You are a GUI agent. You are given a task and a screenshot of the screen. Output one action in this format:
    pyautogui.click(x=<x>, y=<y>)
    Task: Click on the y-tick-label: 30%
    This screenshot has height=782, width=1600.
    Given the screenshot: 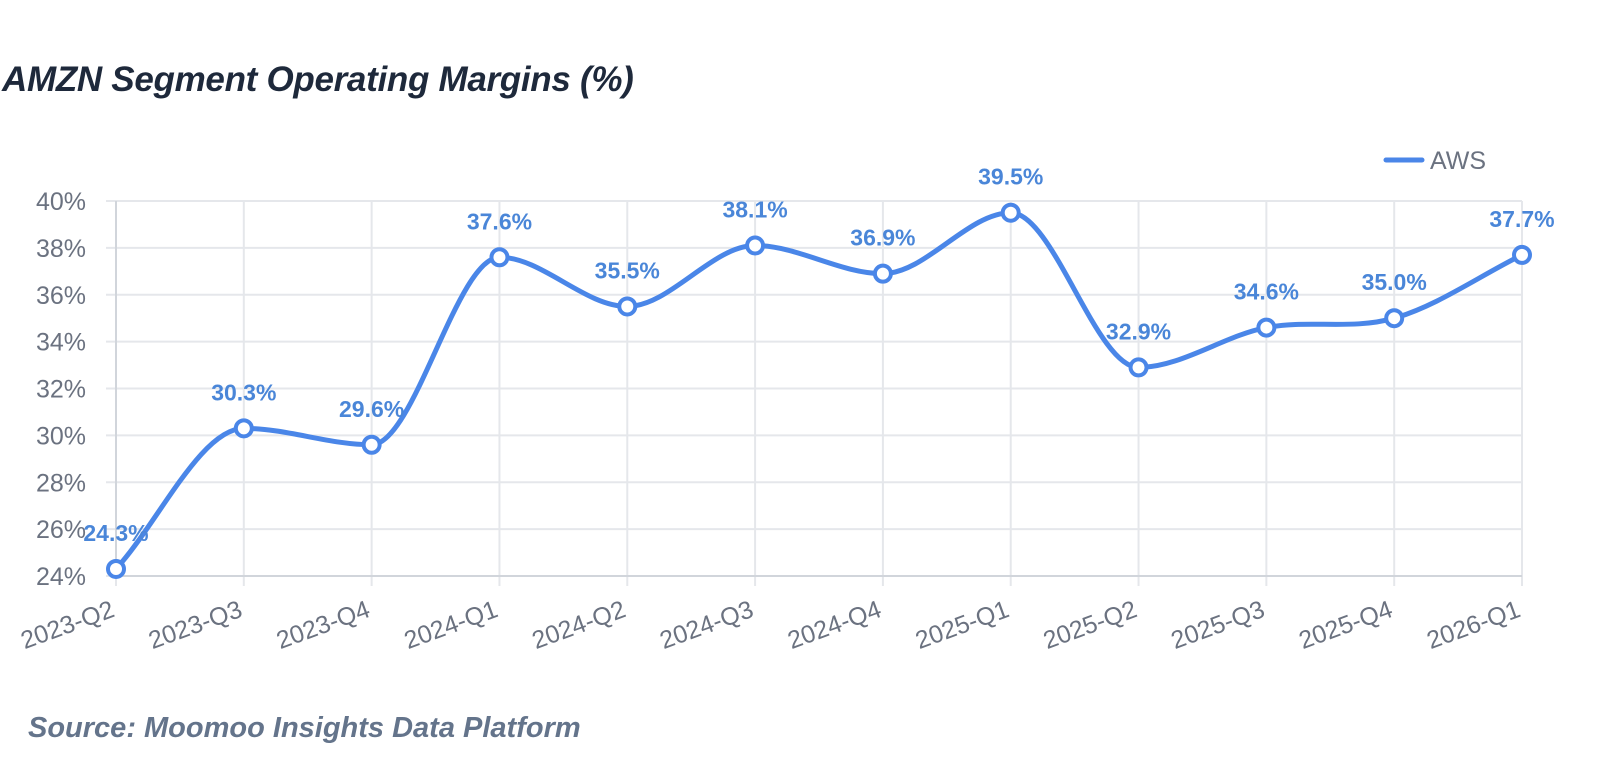 What is the action you would take?
    pyautogui.click(x=61, y=436)
    